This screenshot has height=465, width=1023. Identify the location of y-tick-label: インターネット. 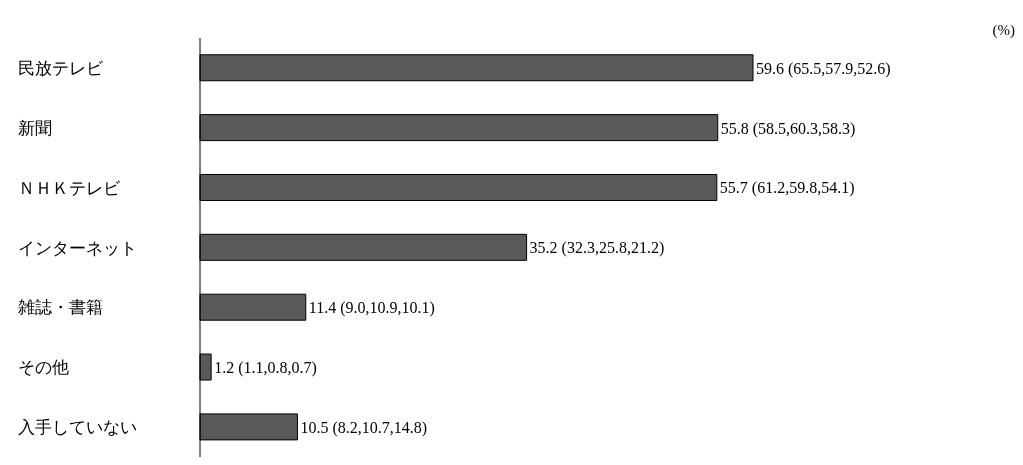
(77, 248).